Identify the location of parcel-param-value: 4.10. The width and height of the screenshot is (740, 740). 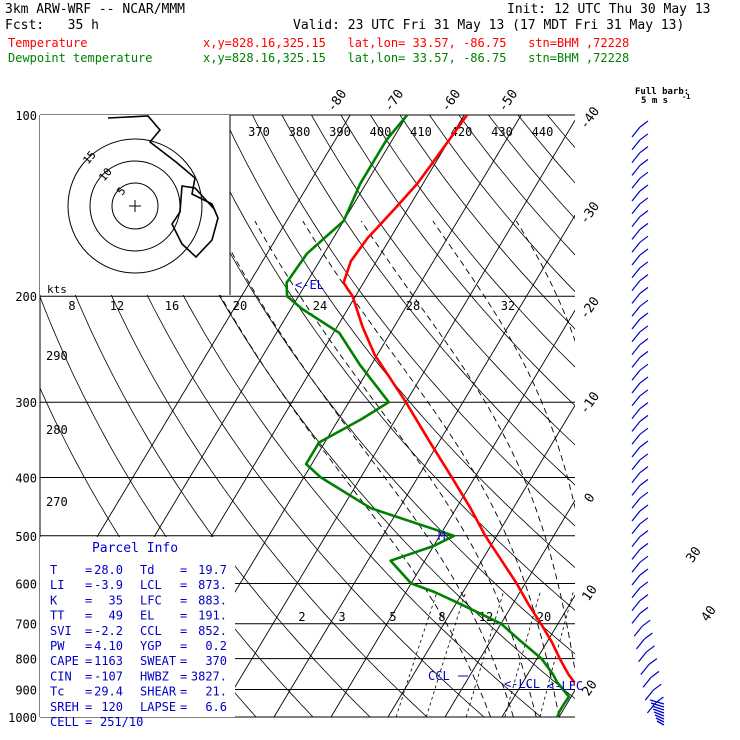
(108, 646).